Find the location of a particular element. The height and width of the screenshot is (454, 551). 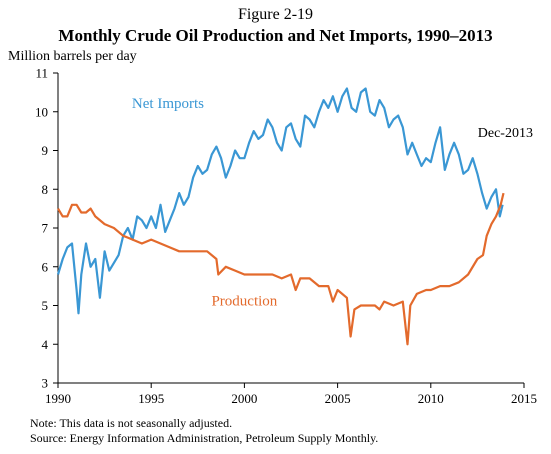

x-tick-label: 2010 is located at coordinates (431, 398).